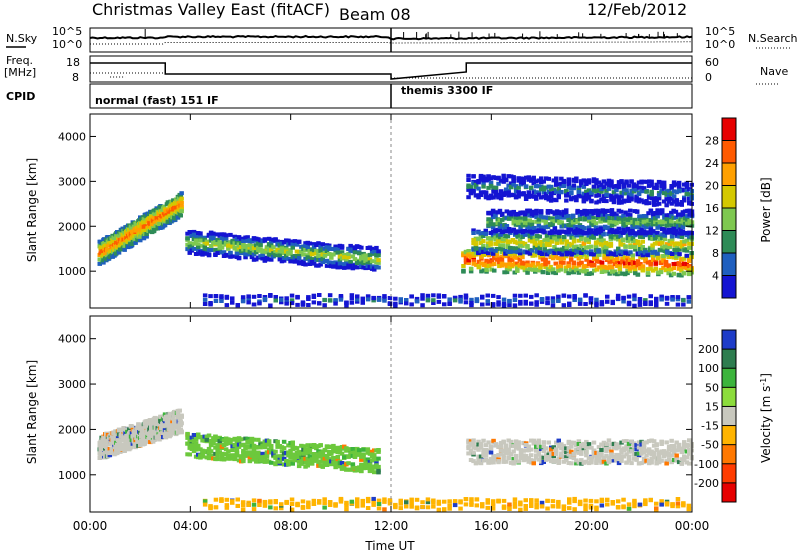  What do you see at coordinates (72, 271) in the screenshot?
I see `power-ytick-label-0: 1000` at bounding box center [72, 271].